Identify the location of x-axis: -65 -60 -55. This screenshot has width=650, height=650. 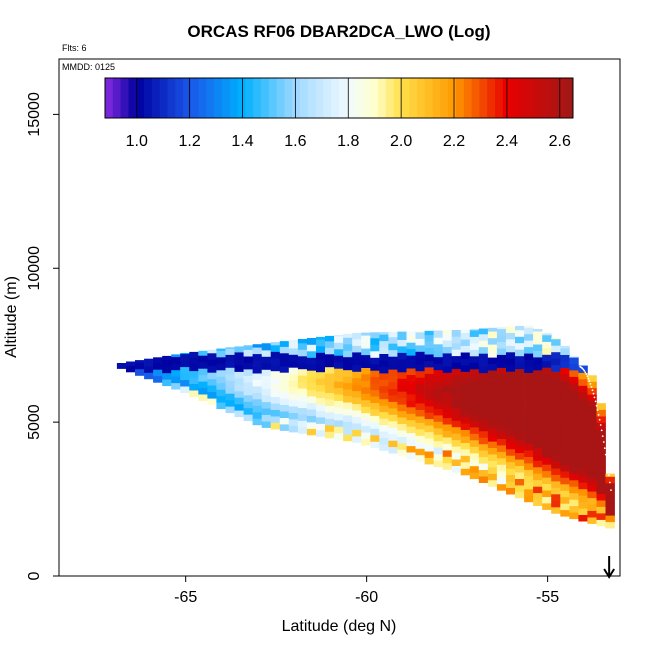
(366, 591).